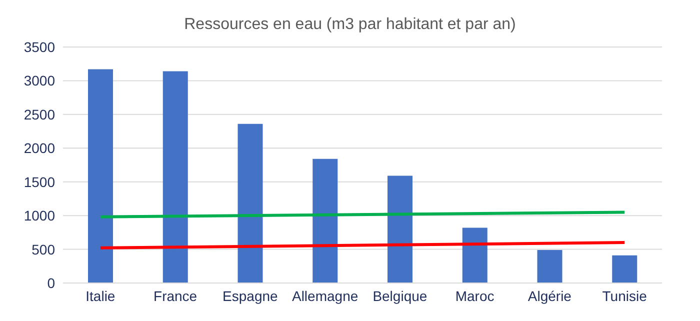 The height and width of the screenshot is (321, 700). Describe the element at coordinates (40, 182) in the screenshot. I see `y-tick-label: 1500` at that location.